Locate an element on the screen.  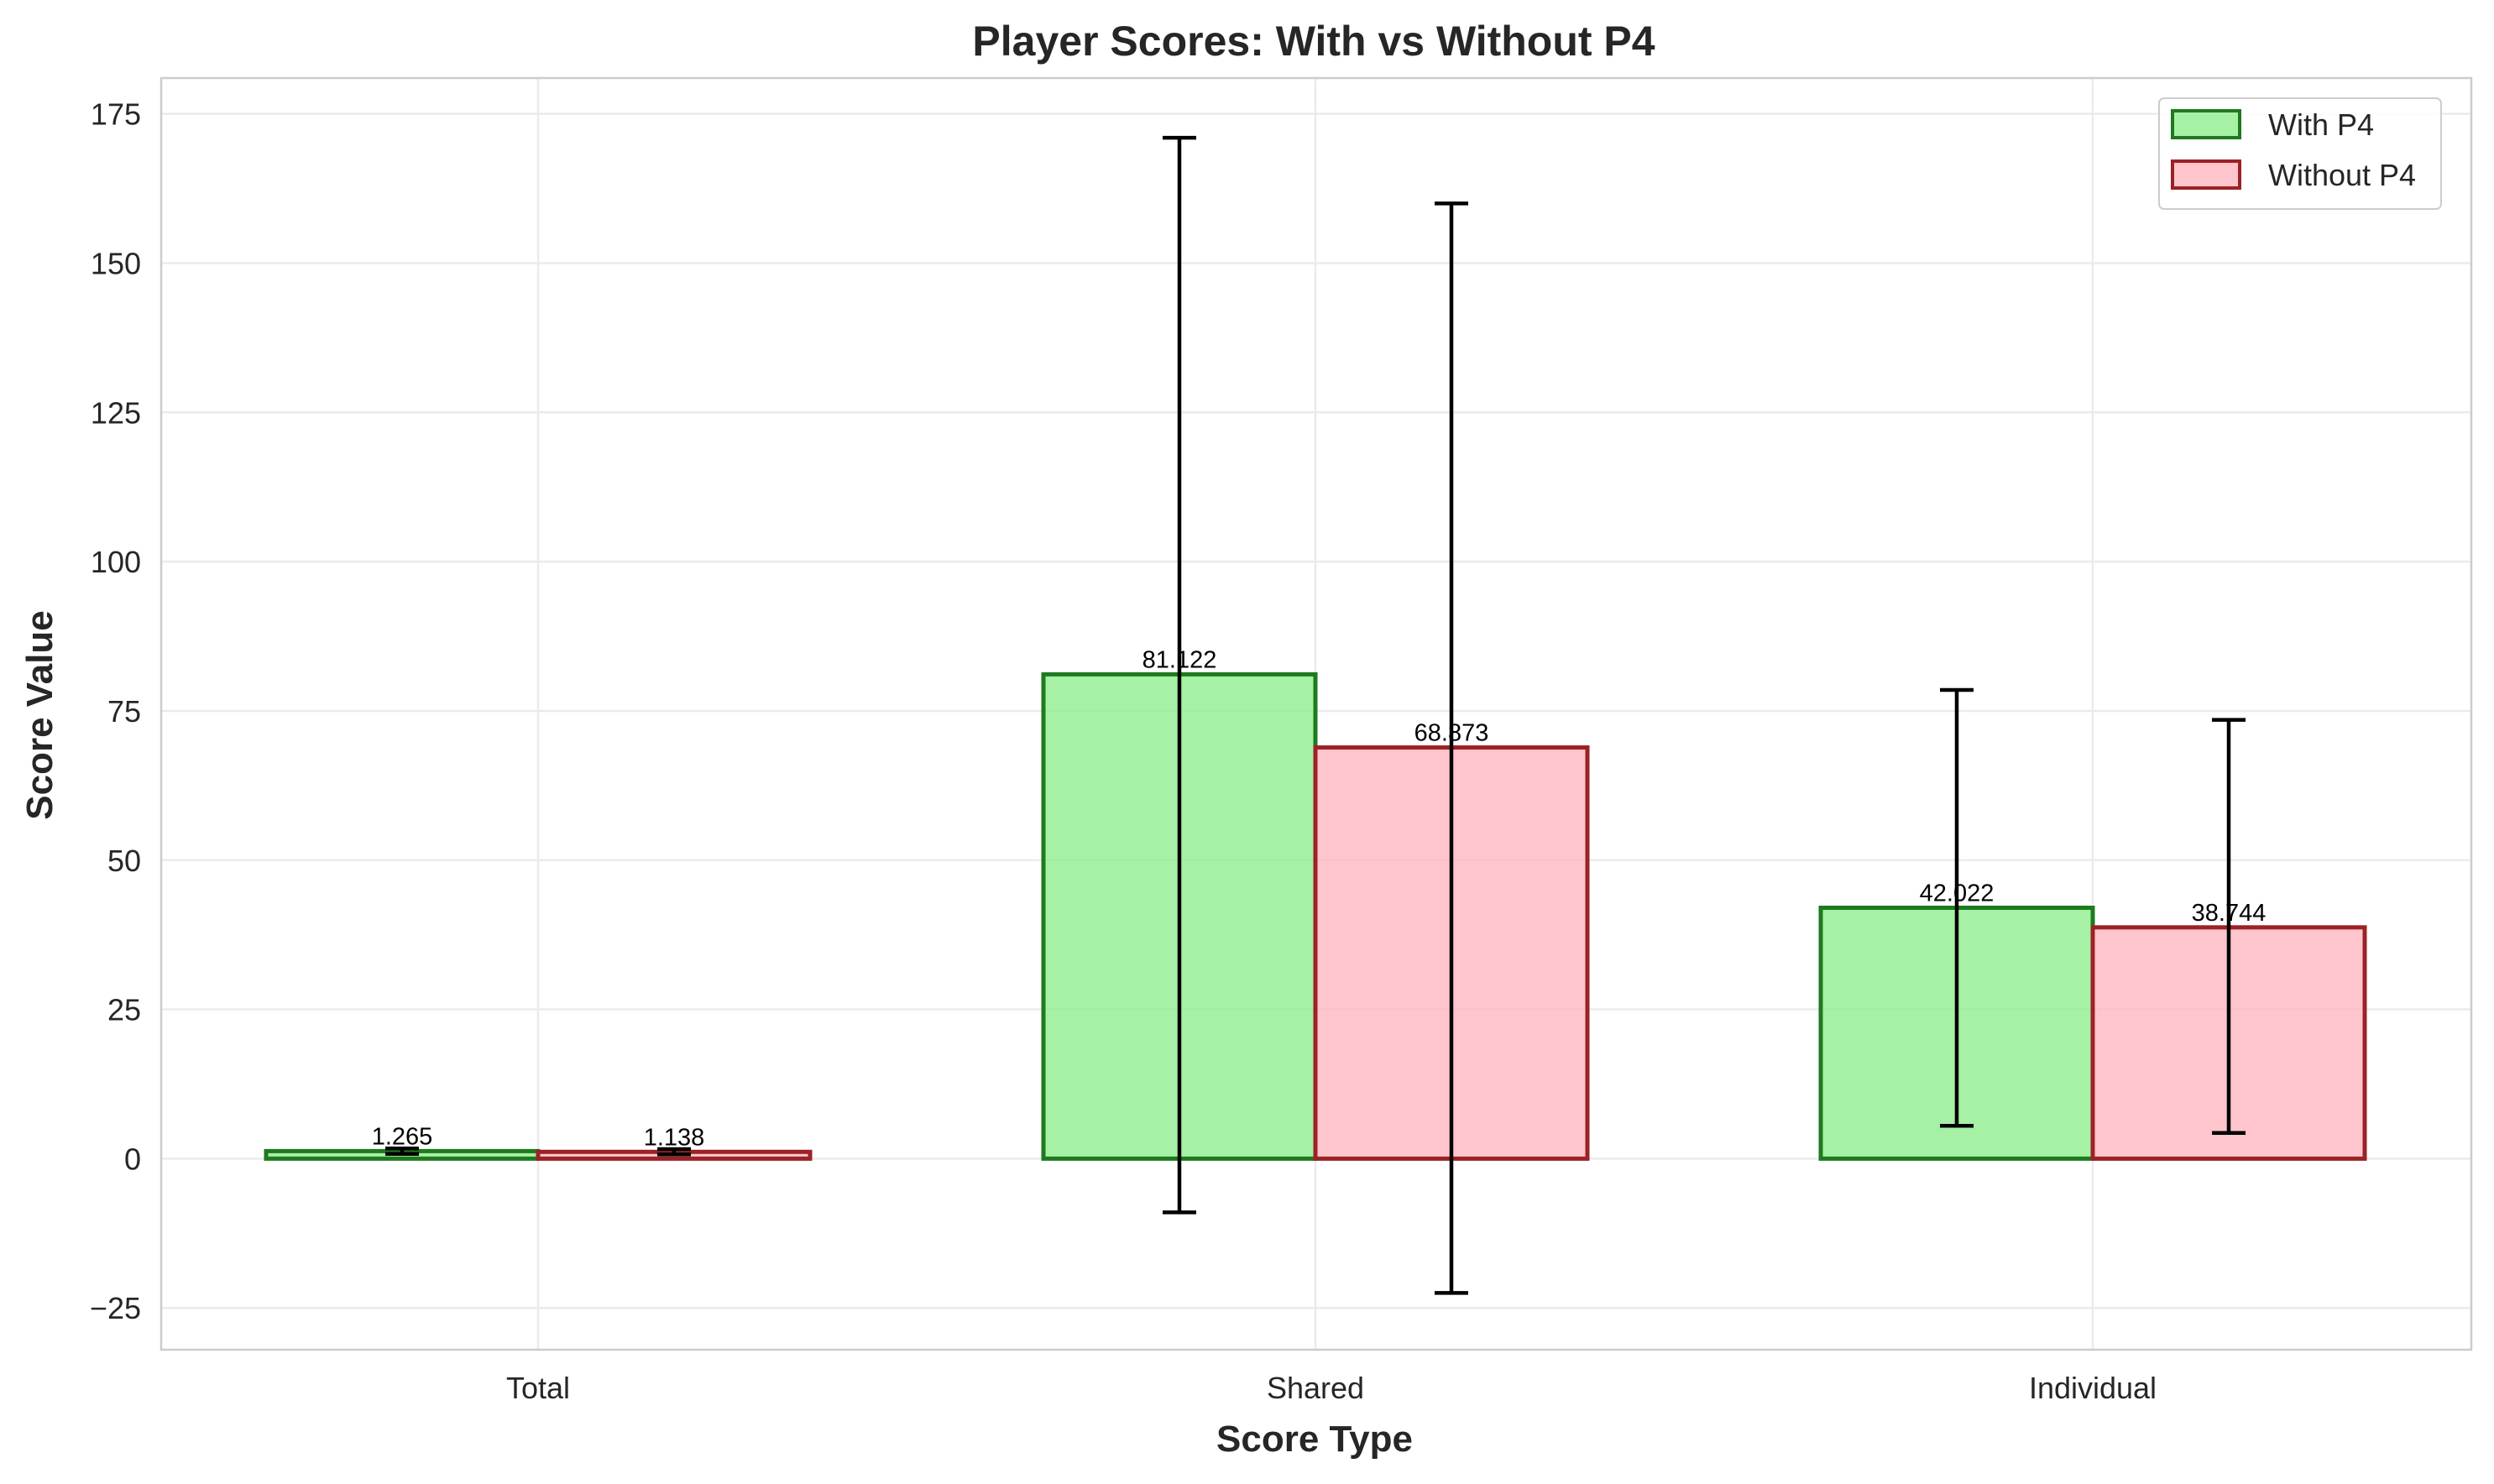
y-tick-label: 125 is located at coordinates (116, 412).